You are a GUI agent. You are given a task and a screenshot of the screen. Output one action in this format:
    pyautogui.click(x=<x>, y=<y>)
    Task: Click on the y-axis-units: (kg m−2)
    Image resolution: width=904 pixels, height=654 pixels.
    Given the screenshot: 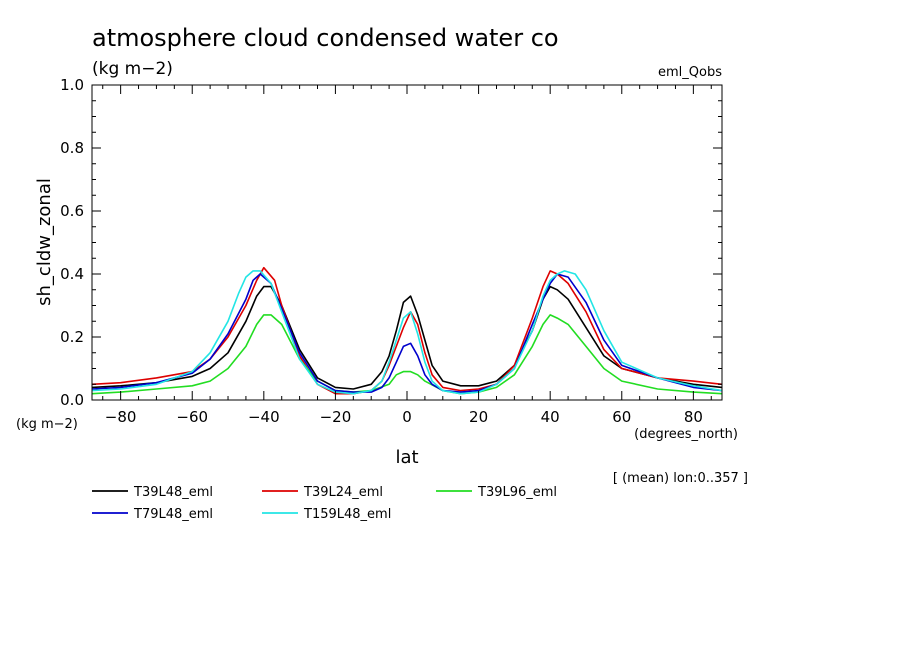 What is the action you would take?
    pyautogui.click(x=47, y=424)
    